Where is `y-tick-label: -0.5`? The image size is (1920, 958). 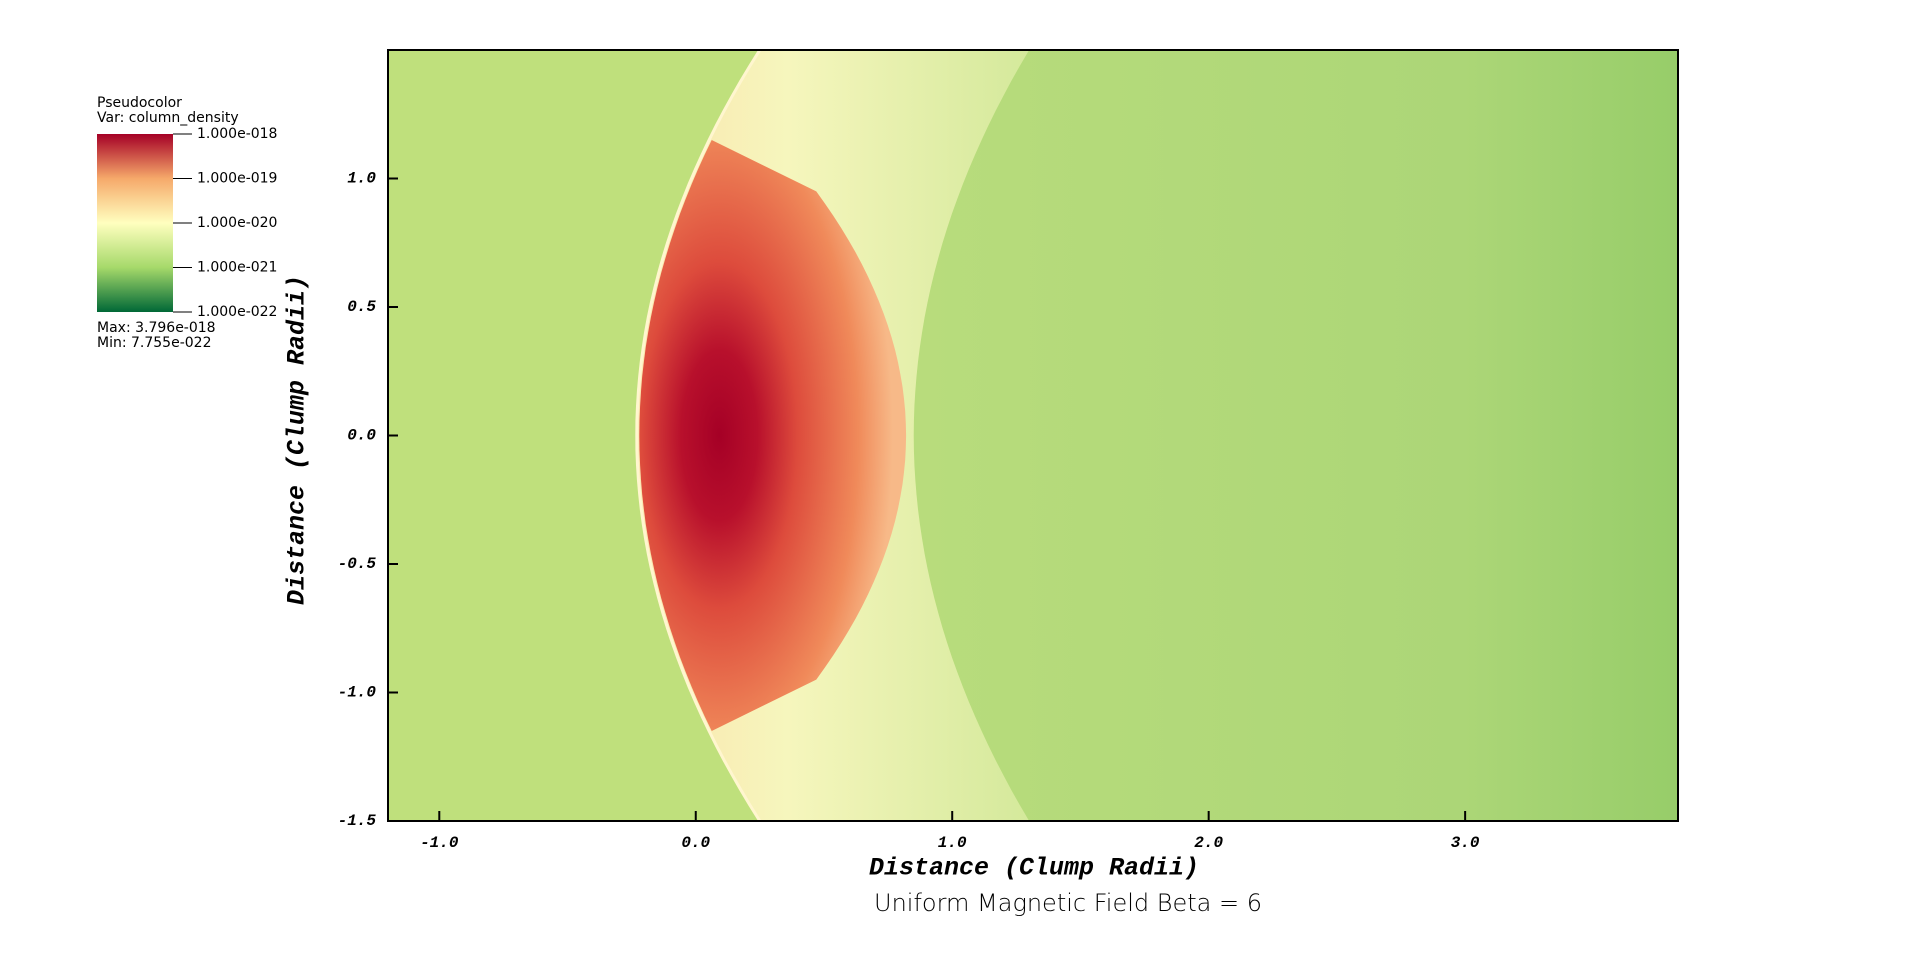
y-tick-label: -0.5 is located at coordinates (357, 564).